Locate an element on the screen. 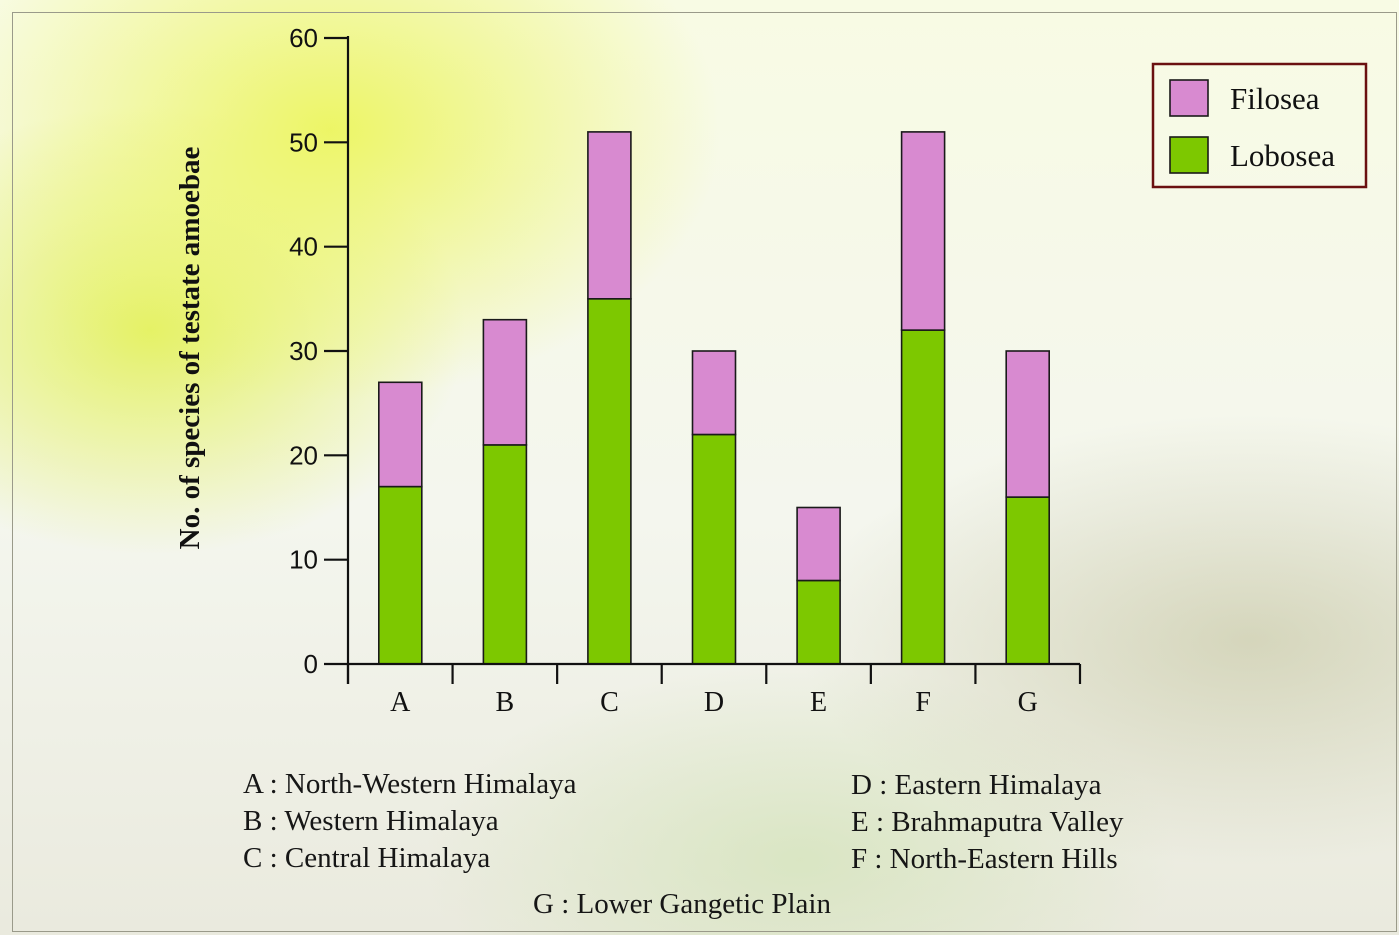 The image size is (1399, 935). y-tick-label-10: 10 is located at coordinates (303, 560).